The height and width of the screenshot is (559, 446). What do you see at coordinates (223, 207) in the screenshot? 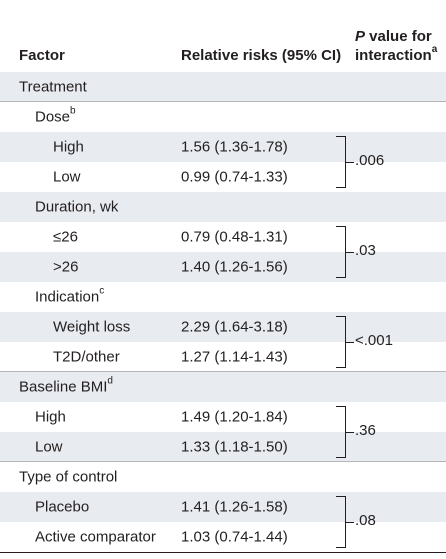
I see `table-row: Duration, wk` at bounding box center [223, 207].